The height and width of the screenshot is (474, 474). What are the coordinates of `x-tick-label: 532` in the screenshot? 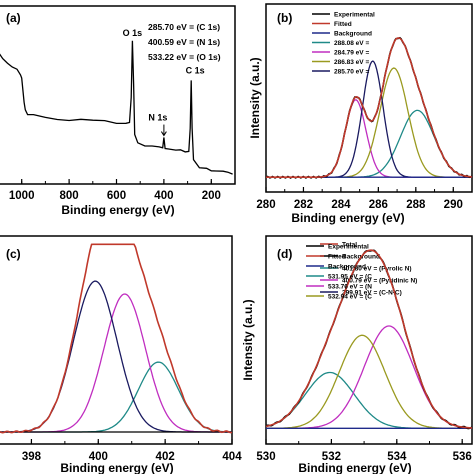 It's located at (331, 457).